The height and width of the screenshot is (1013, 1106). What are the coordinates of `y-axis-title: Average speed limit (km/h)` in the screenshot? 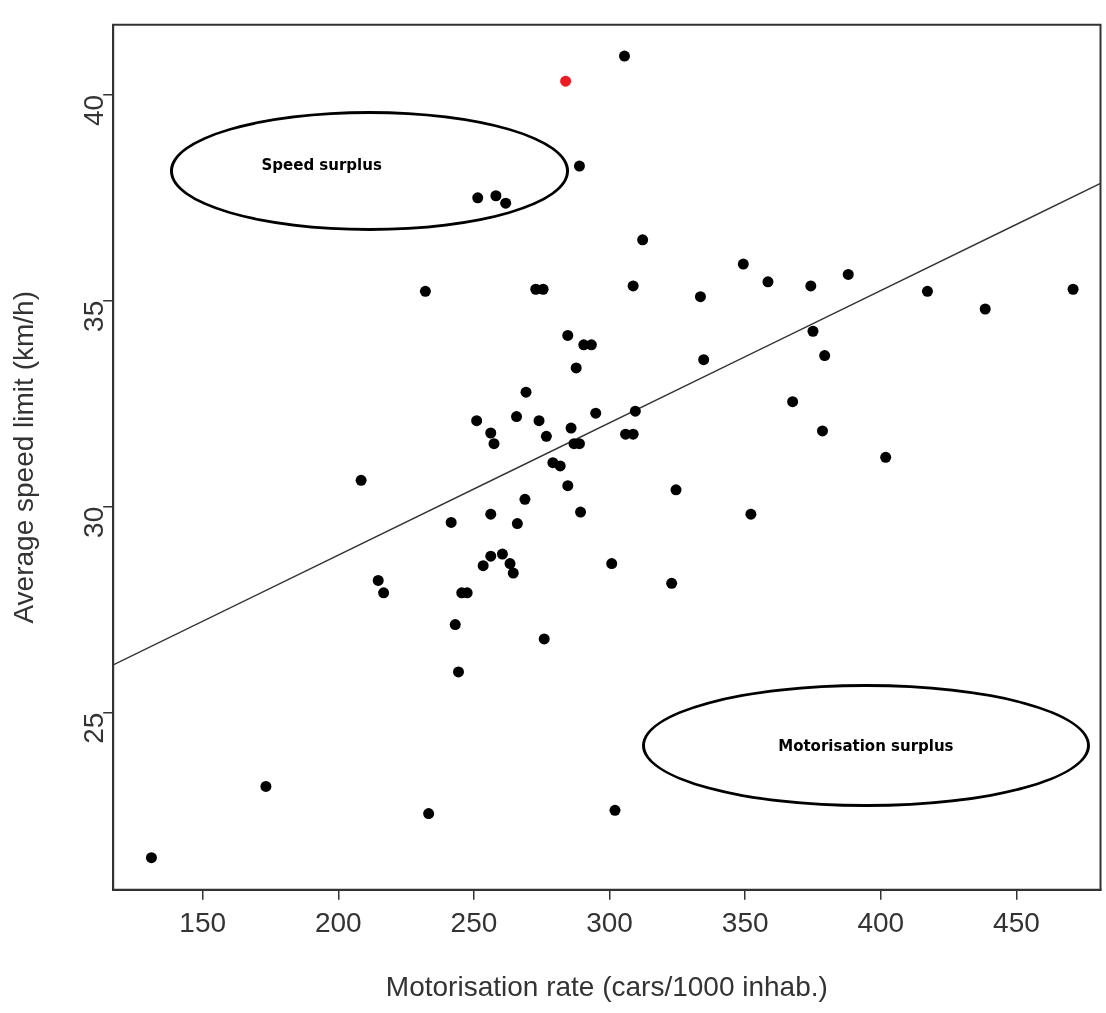 It's located at (23, 457).